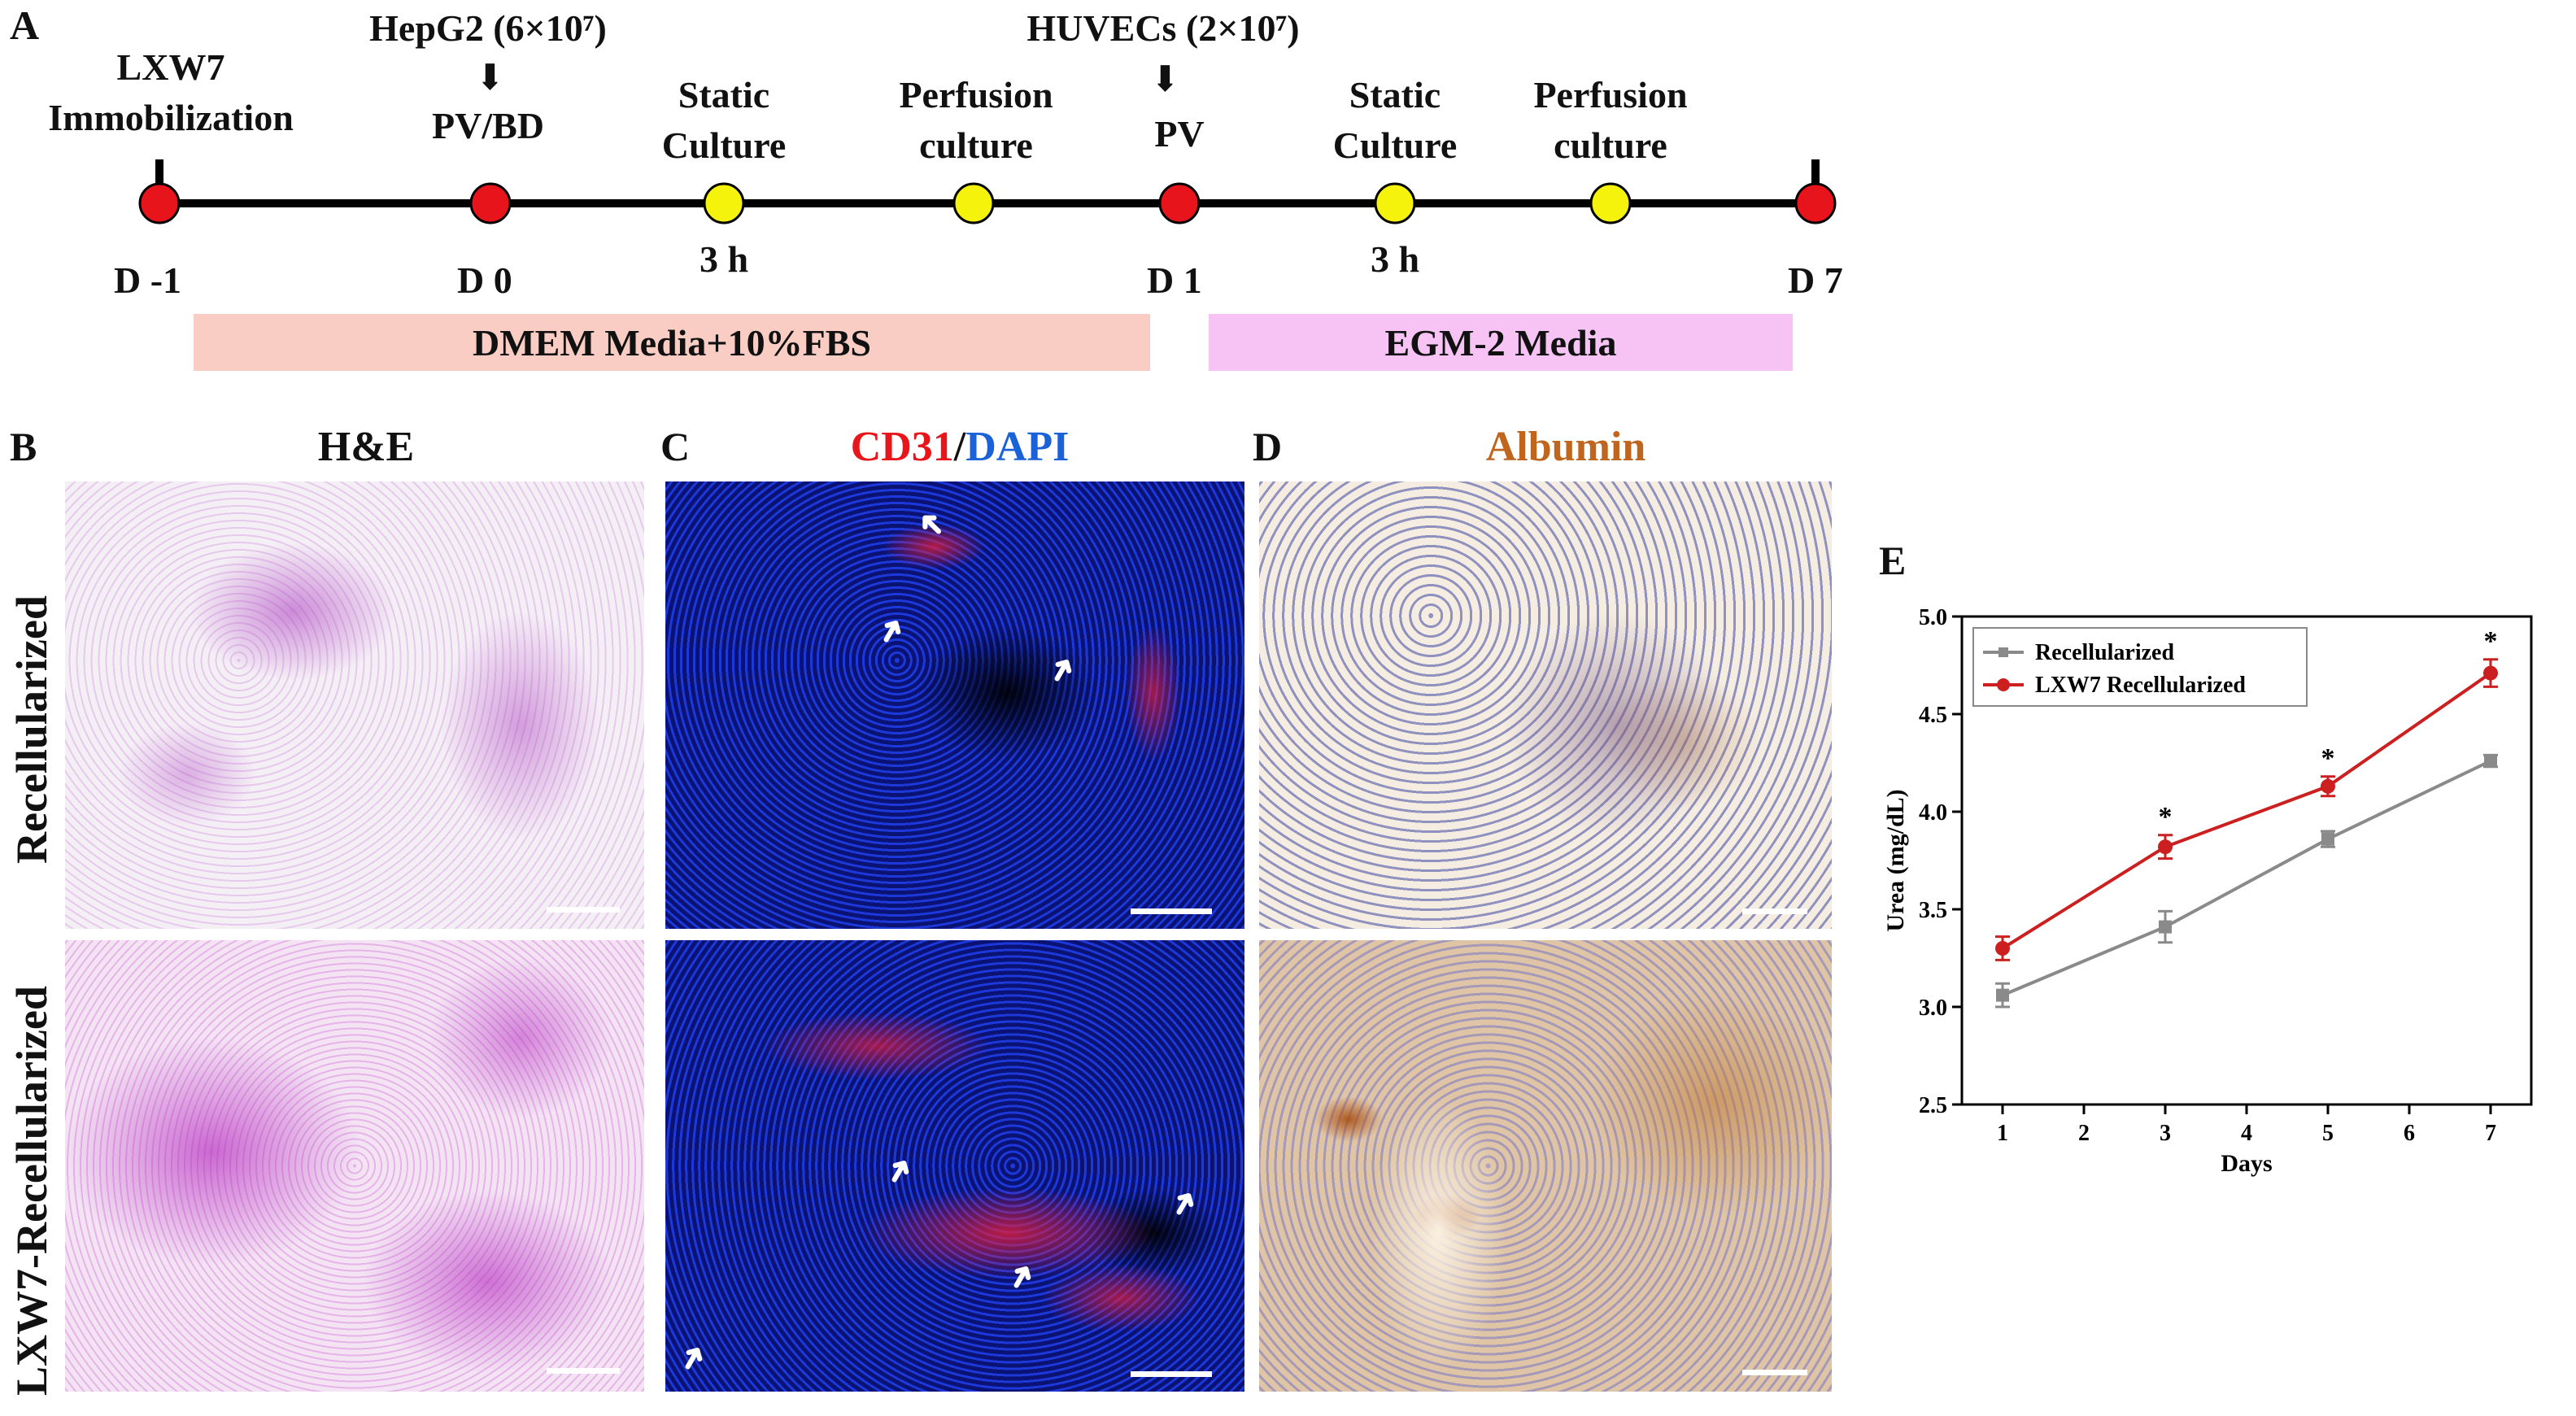  I want to click on panel-letter-e: E, so click(1893, 560).